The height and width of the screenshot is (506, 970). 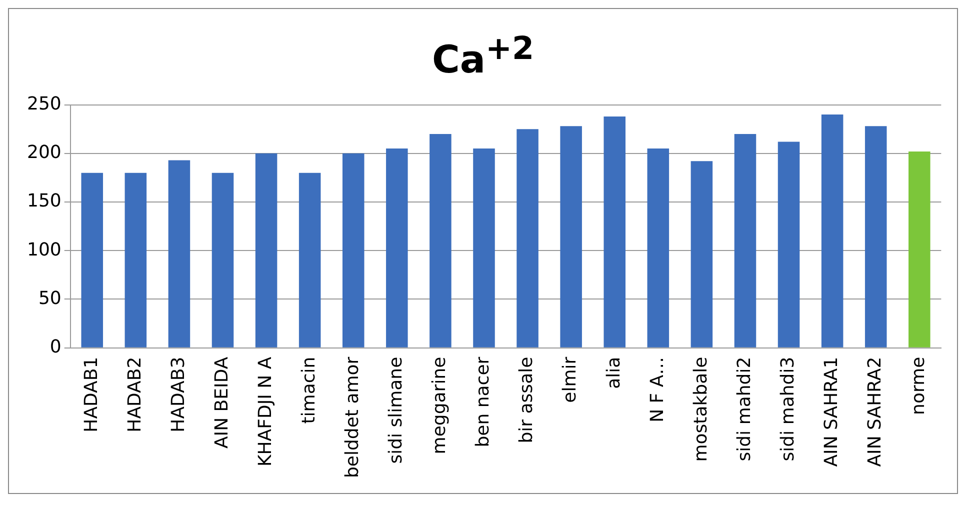 What do you see at coordinates (613, 372) in the screenshot?
I see `x-tick-label: alia` at bounding box center [613, 372].